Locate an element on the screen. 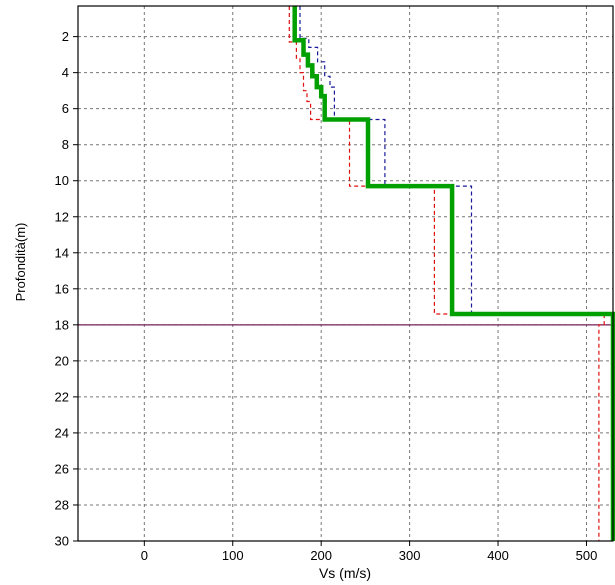 This screenshot has width=615, height=585. x-tick-label: 100 is located at coordinates (233, 555).